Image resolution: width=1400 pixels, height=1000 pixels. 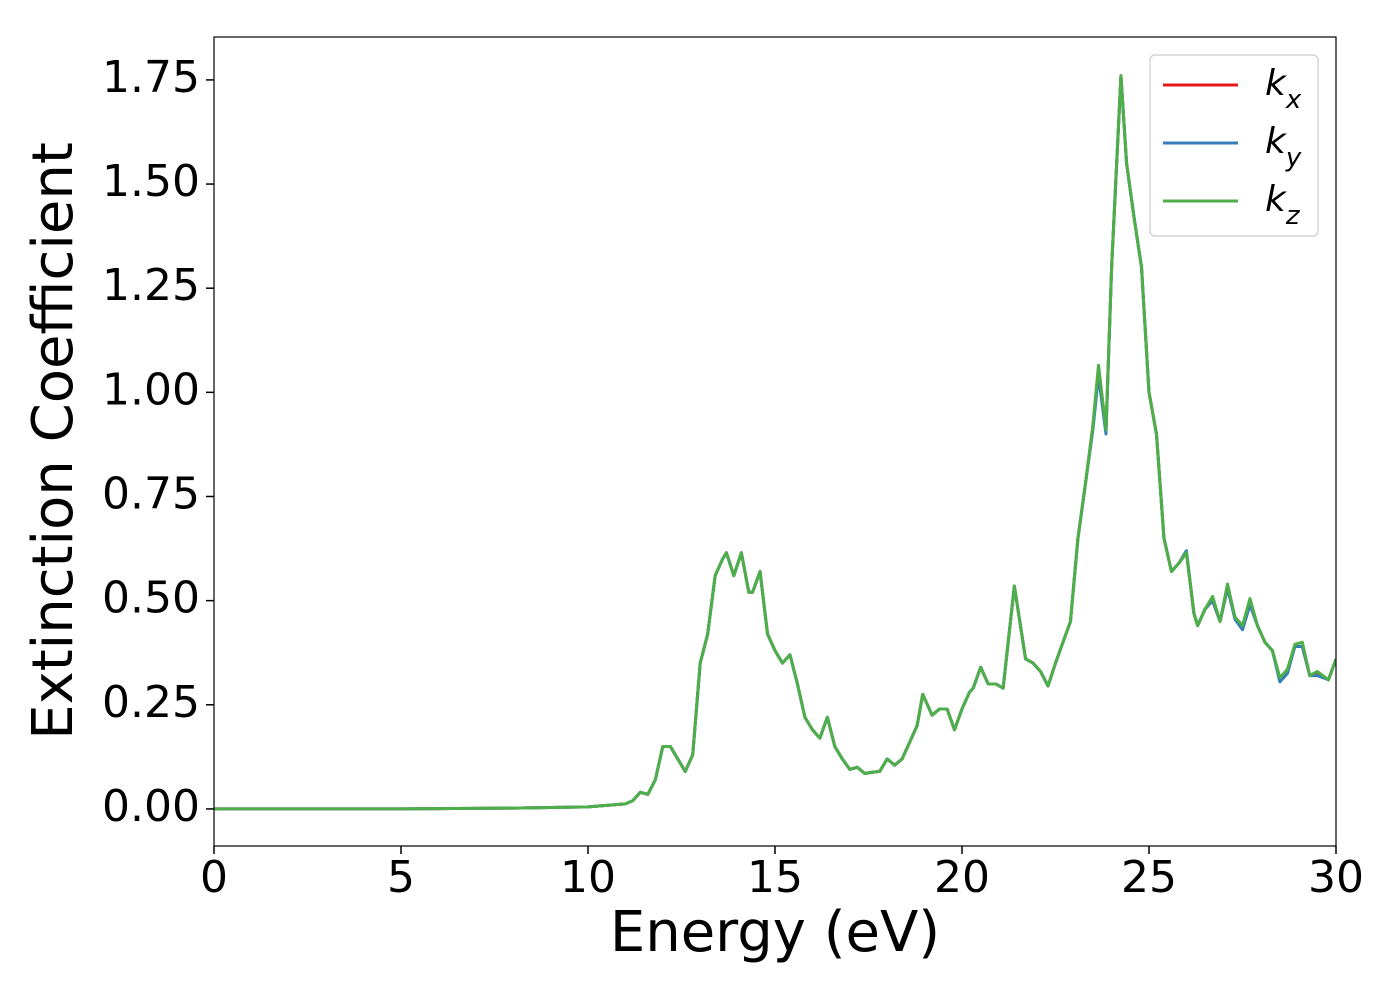 What do you see at coordinates (151, 77) in the screenshot?
I see `y-tick-label: 1.75` at bounding box center [151, 77].